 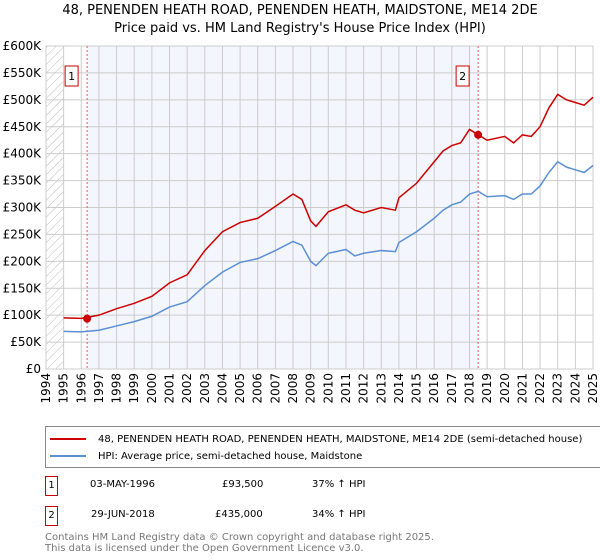 I want to click on sale-row-1: 1 03-MAY-1996 £93,500 37% ↑ HPI, so click(x=245, y=486).